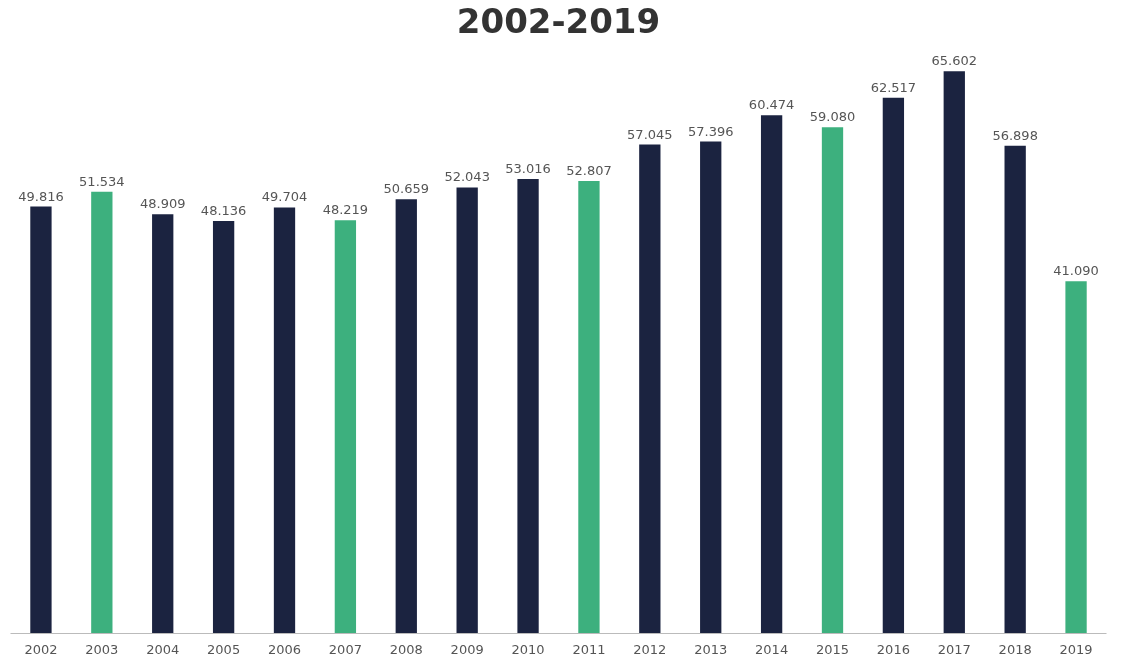  I want to click on data-label: 60.474, so click(771, 105).